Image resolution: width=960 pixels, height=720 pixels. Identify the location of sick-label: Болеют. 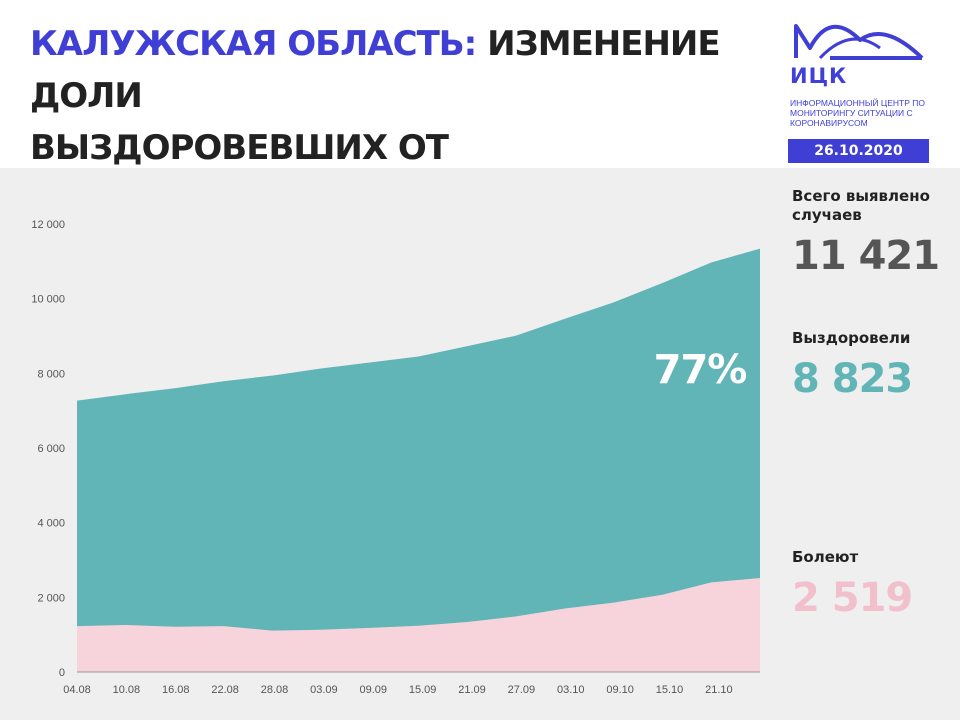
(825, 557).